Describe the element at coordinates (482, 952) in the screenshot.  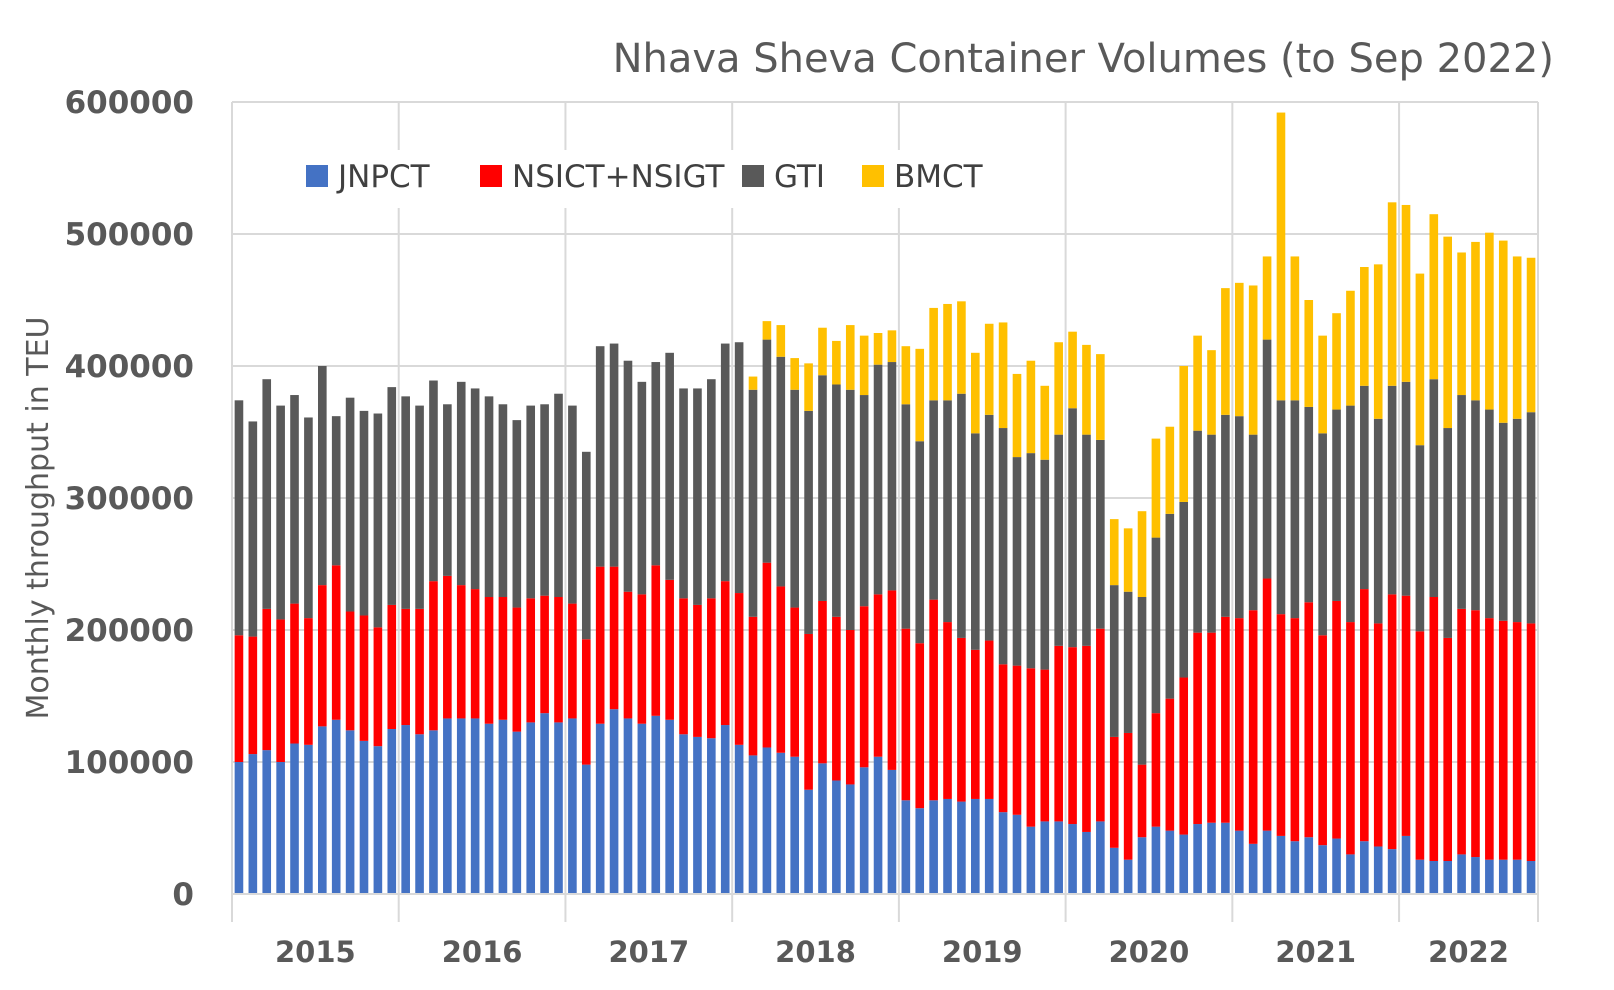
I see `x-tick-label: 2016` at that location.